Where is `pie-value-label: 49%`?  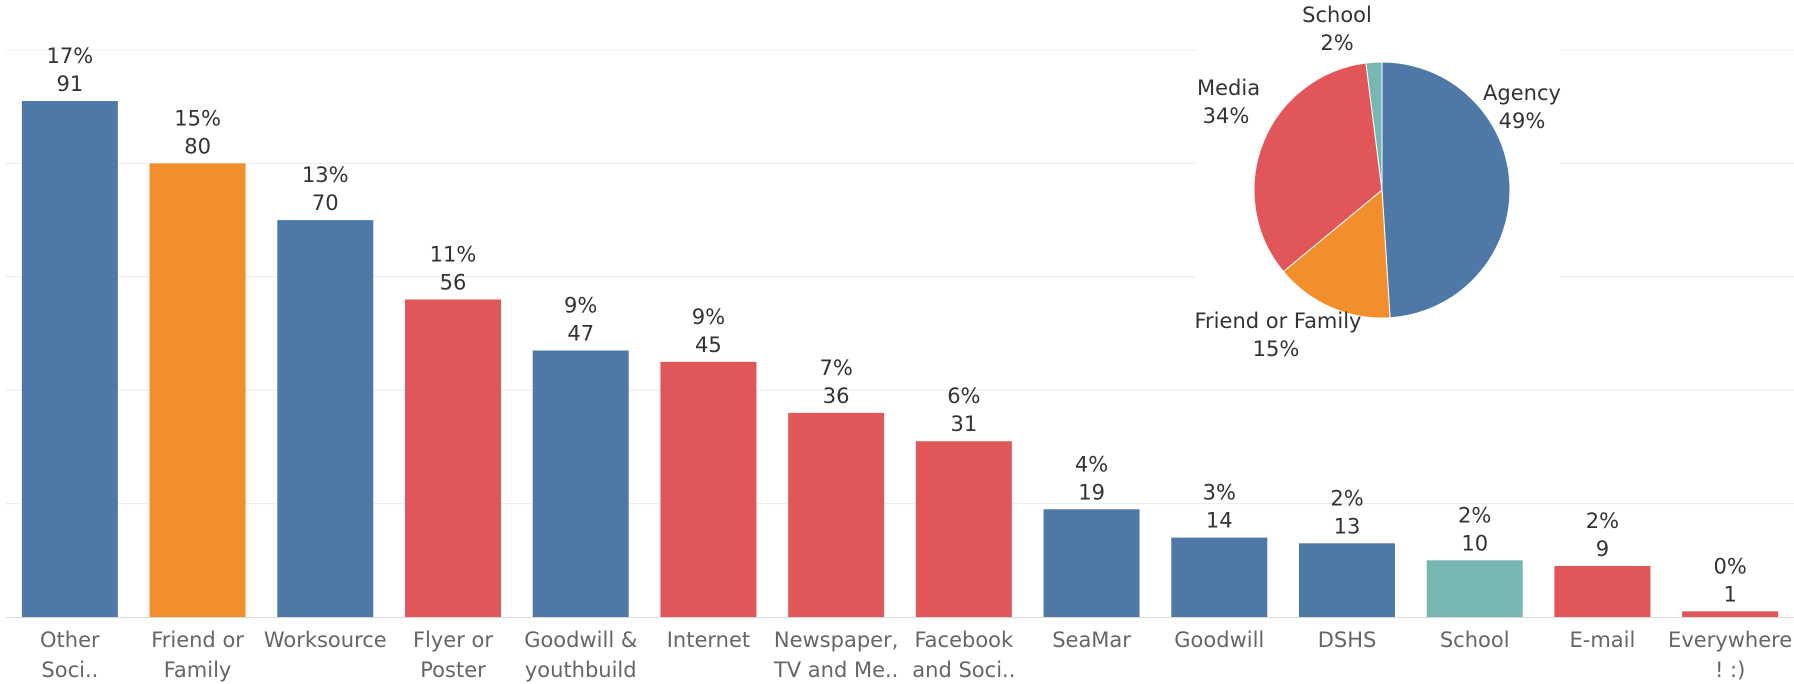
pie-value-label: 49% is located at coordinates (1522, 121).